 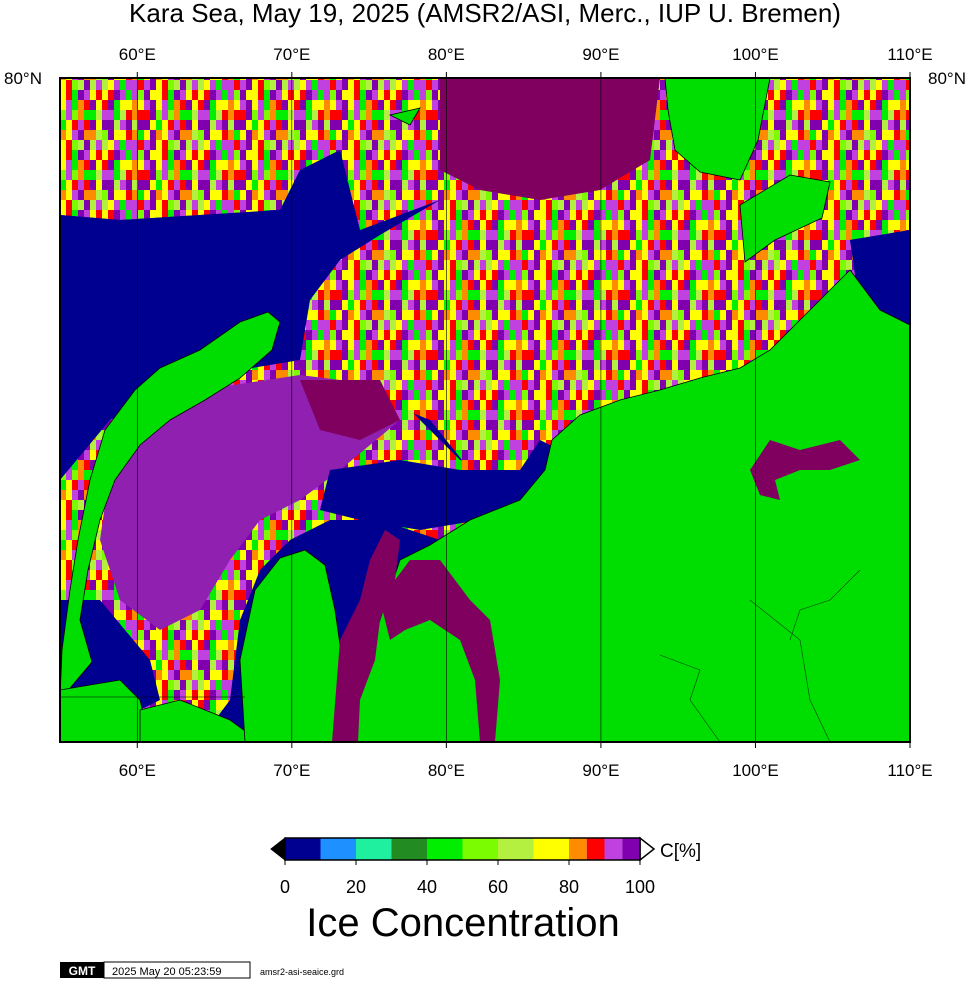 What do you see at coordinates (302, 972) in the screenshot?
I see `file-name: amsr2-asi-seaice.grd` at bounding box center [302, 972].